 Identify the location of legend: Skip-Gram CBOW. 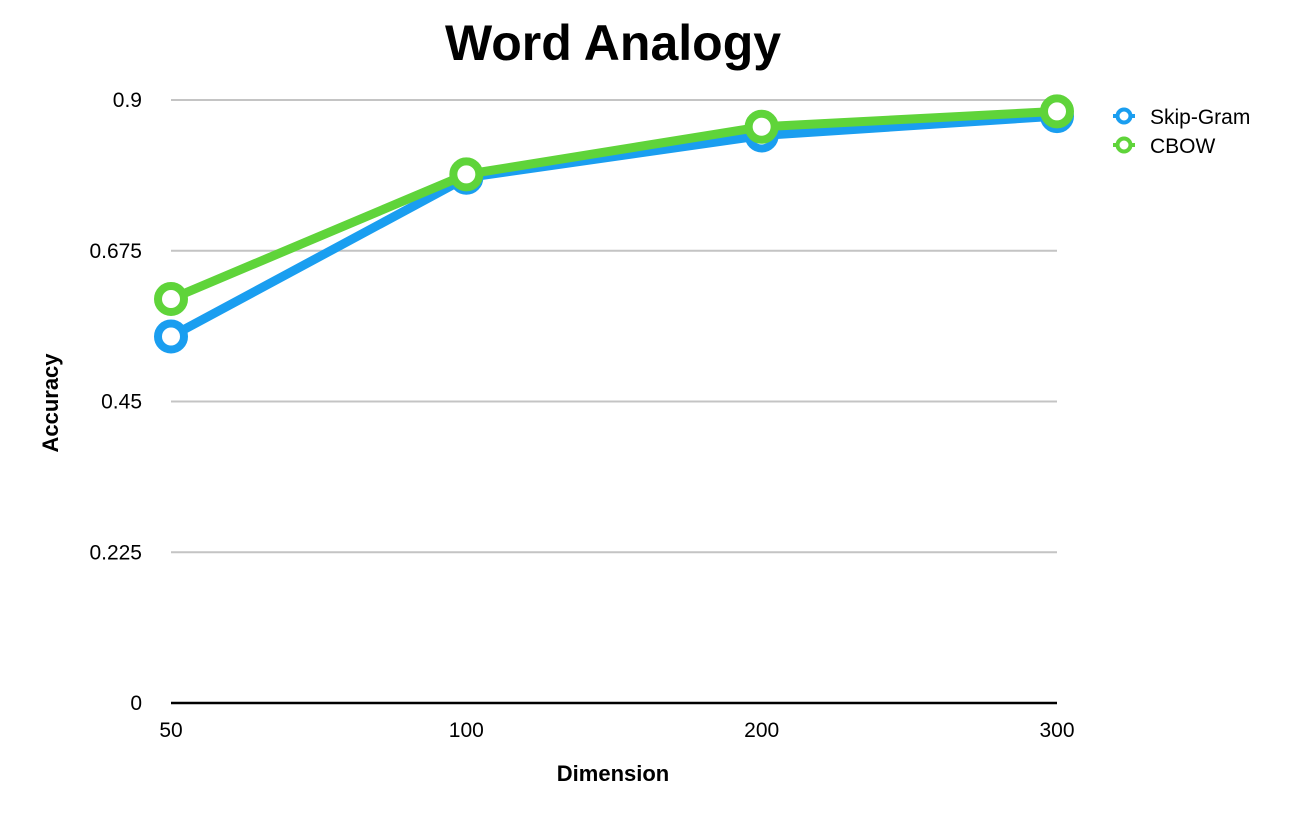
(1181, 132).